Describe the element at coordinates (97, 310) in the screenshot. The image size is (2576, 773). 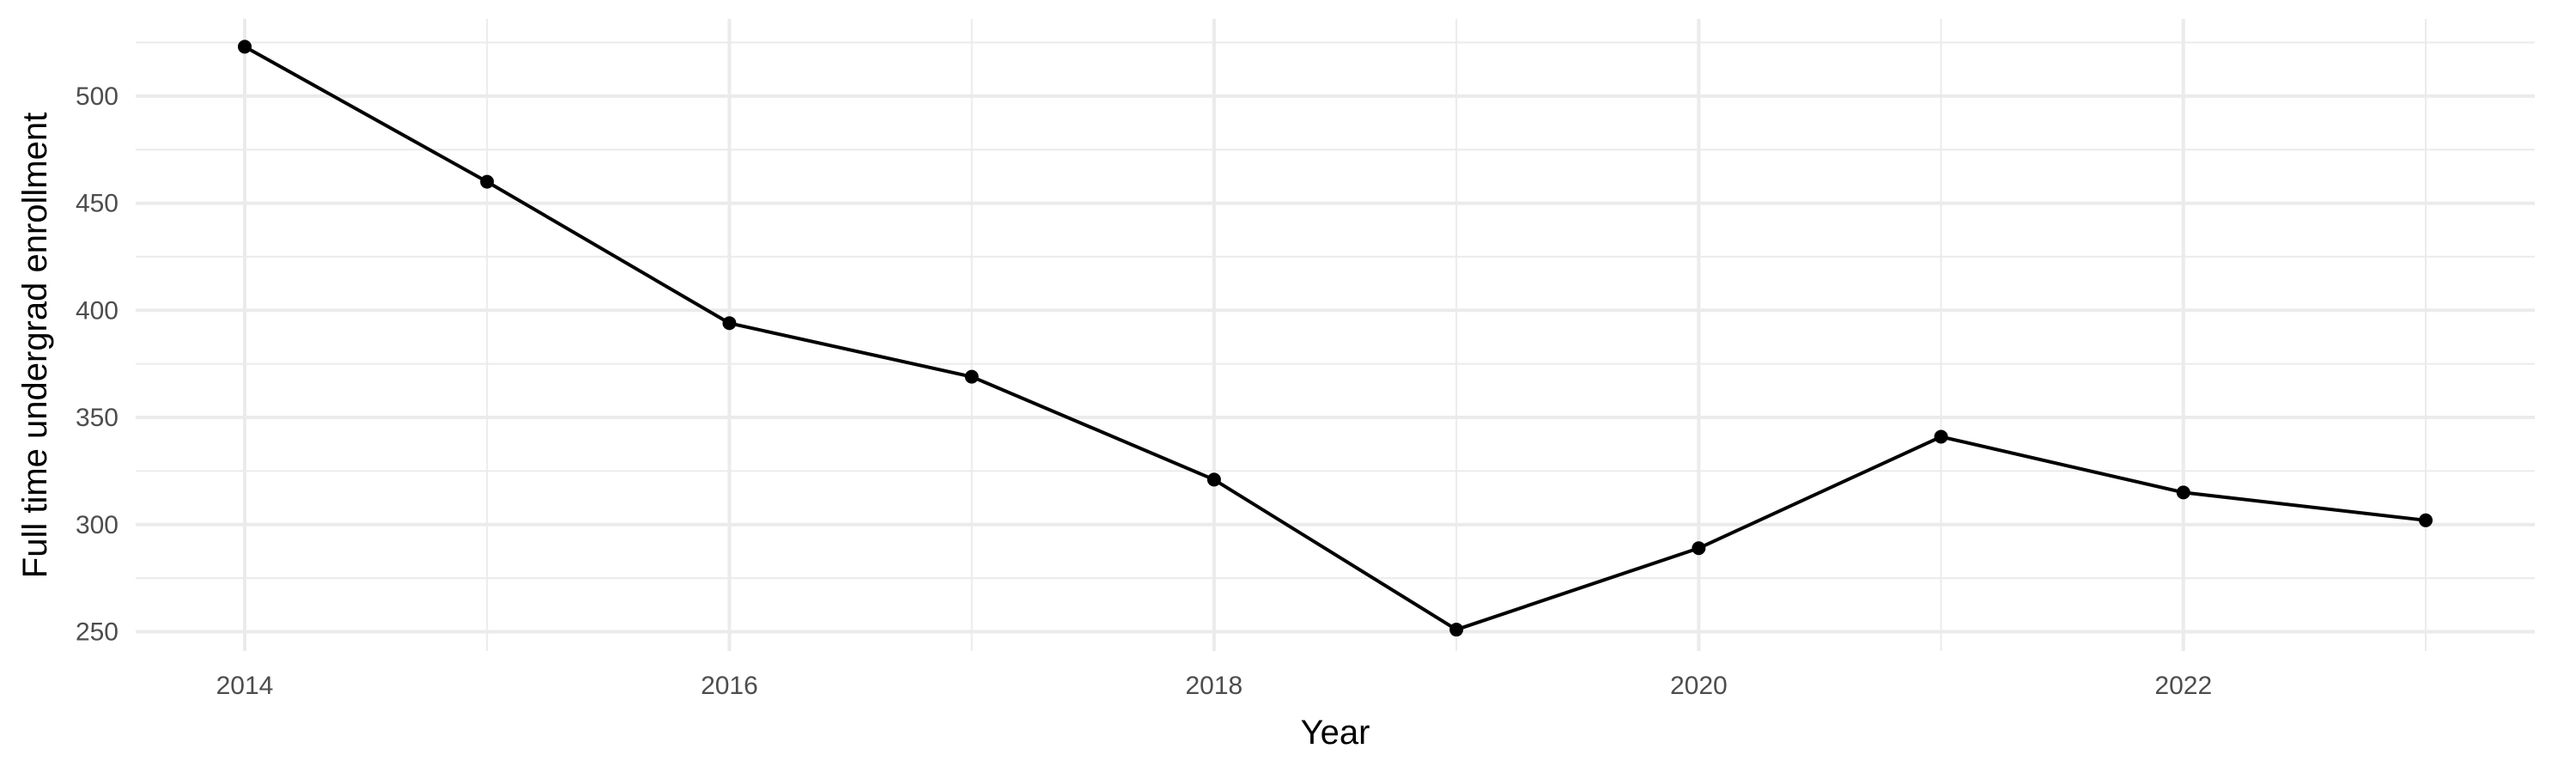
I see `y-tick-label: 400` at that location.